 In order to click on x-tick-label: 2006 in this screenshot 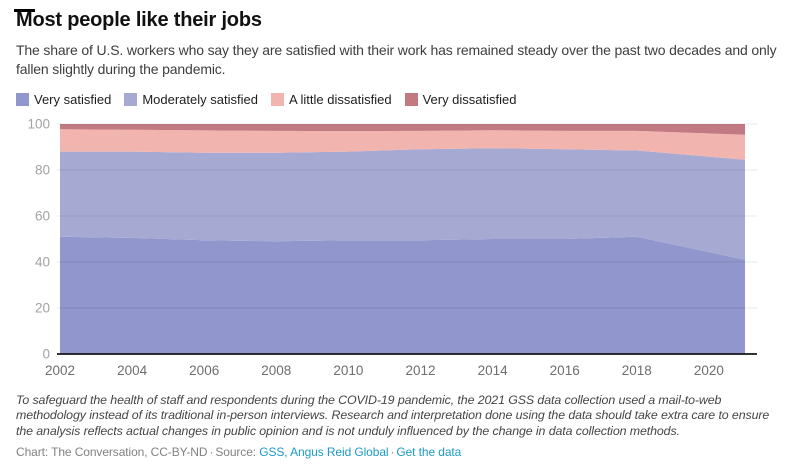, I will do `click(204, 370)`.